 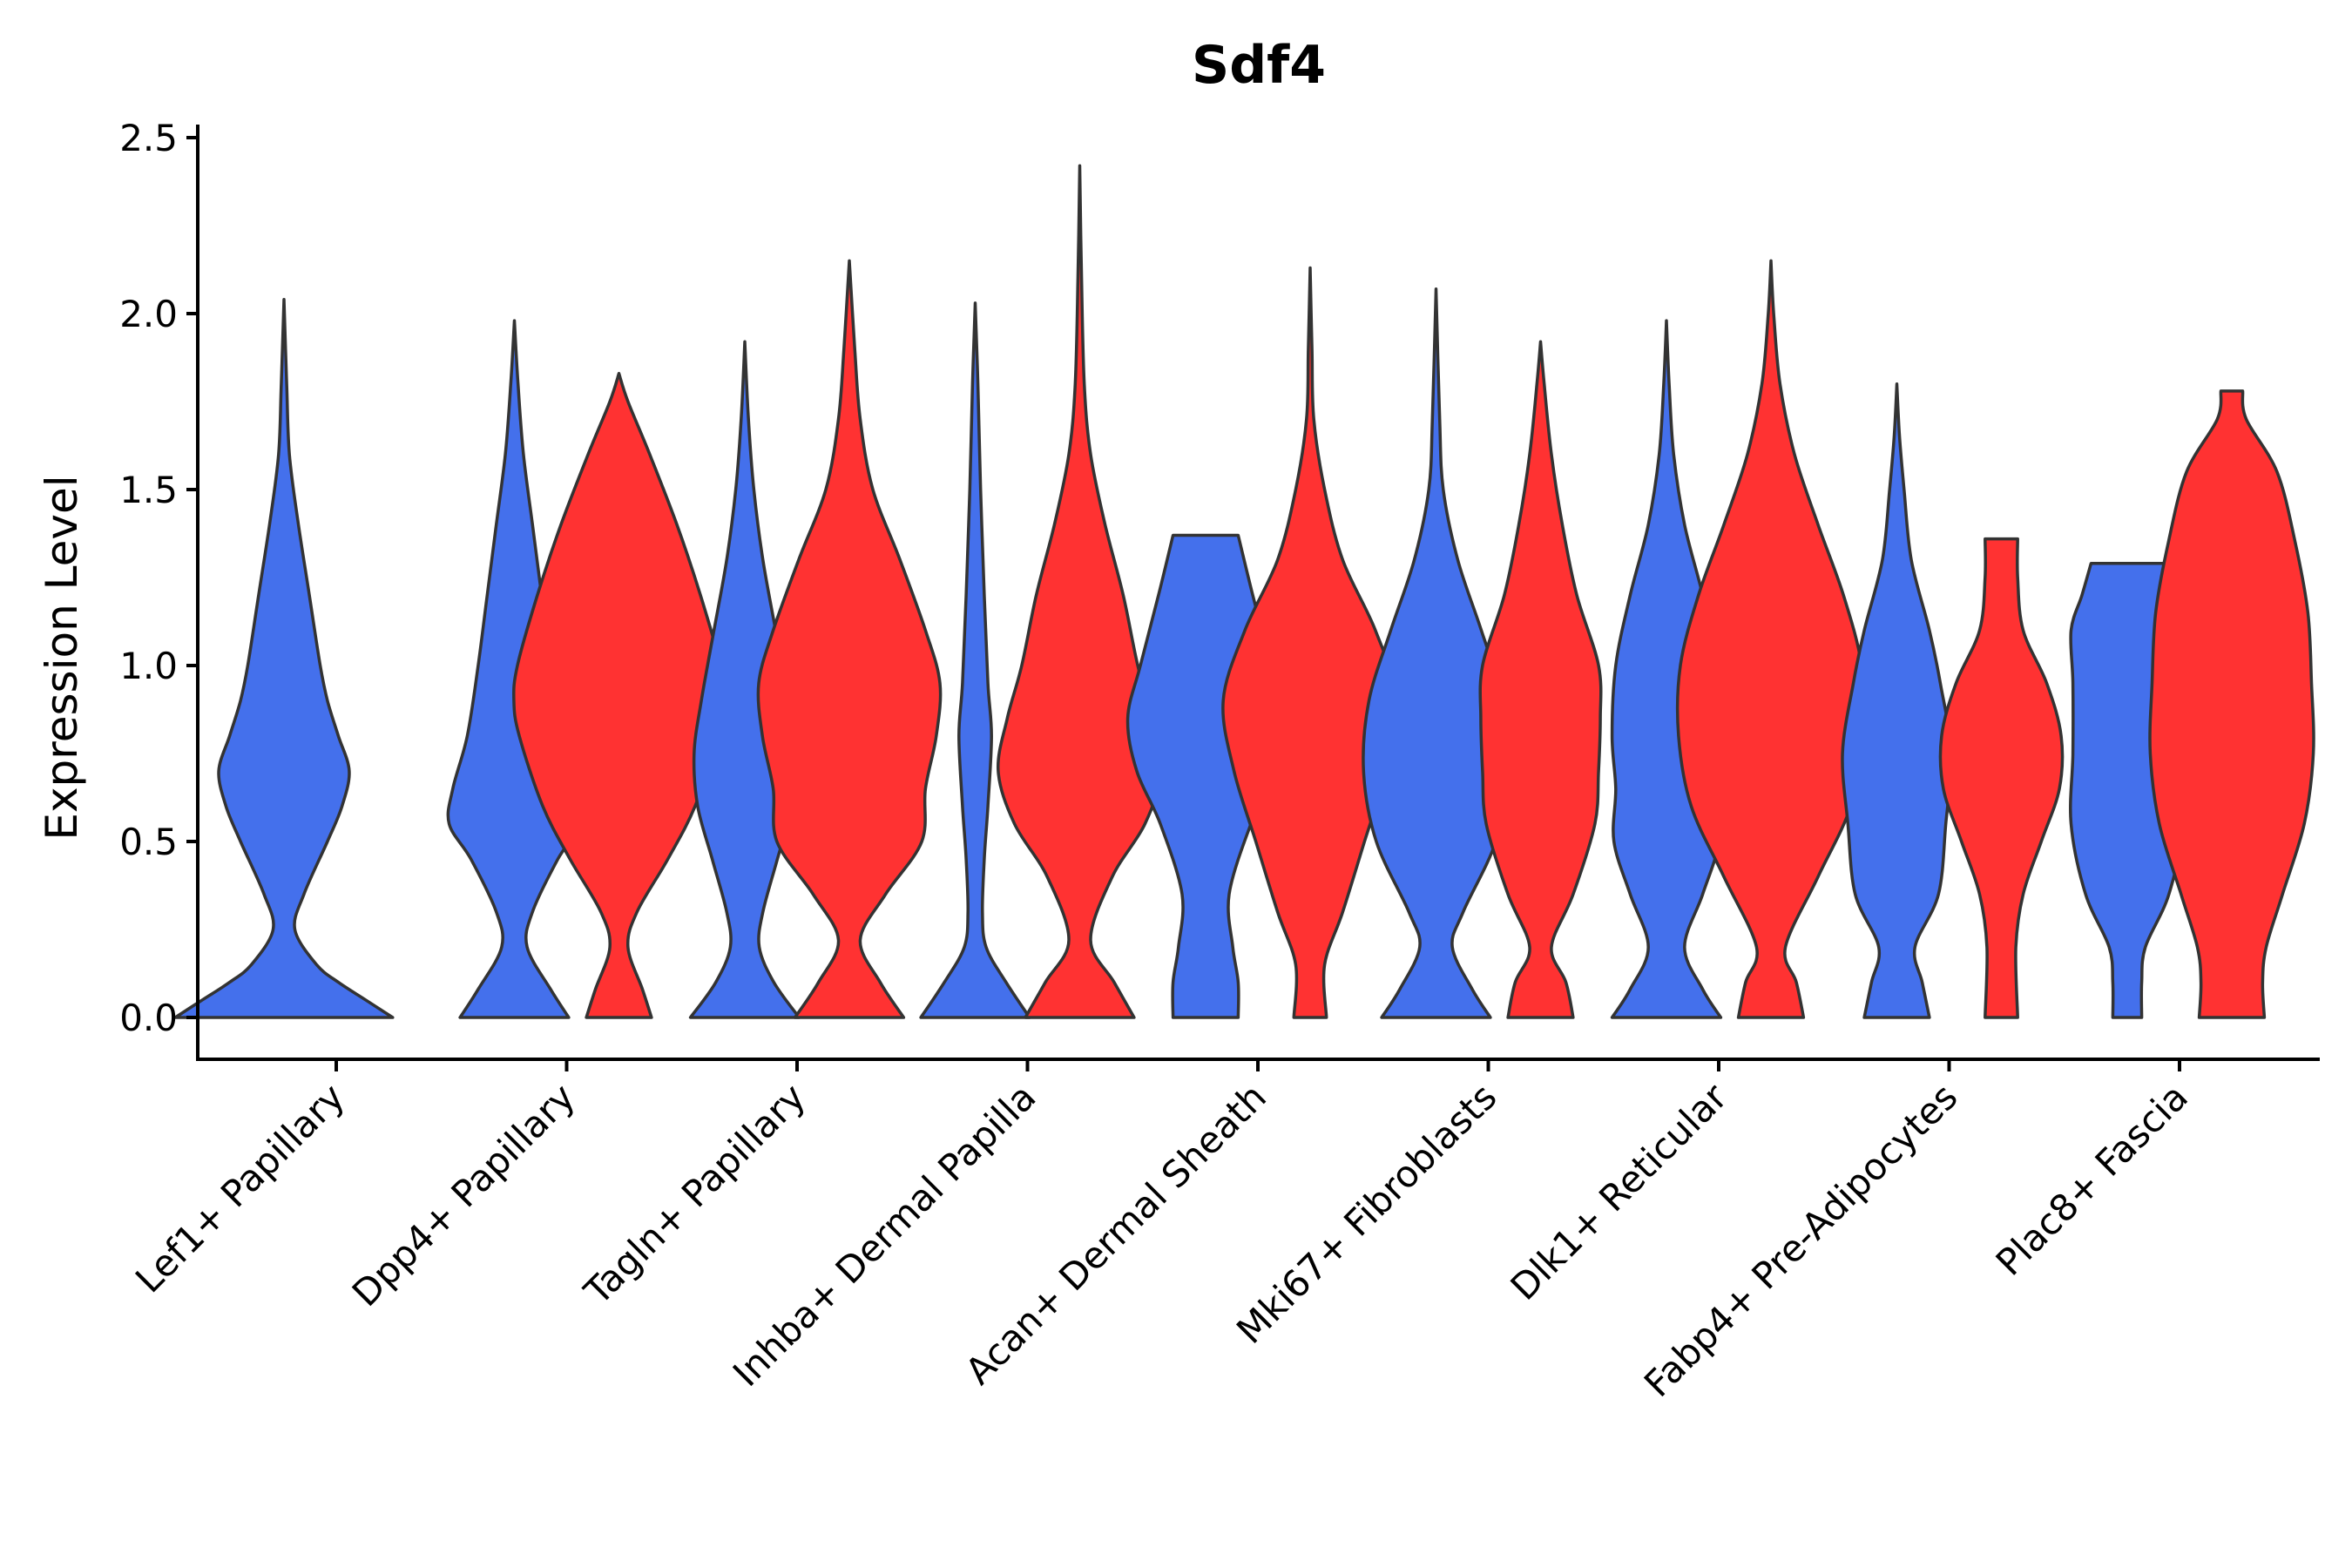 What do you see at coordinates (464, 1195) in the screenshot?
I see `x-tick-label: Dpp4+ Papillary` at bounding box center [464, 1195].